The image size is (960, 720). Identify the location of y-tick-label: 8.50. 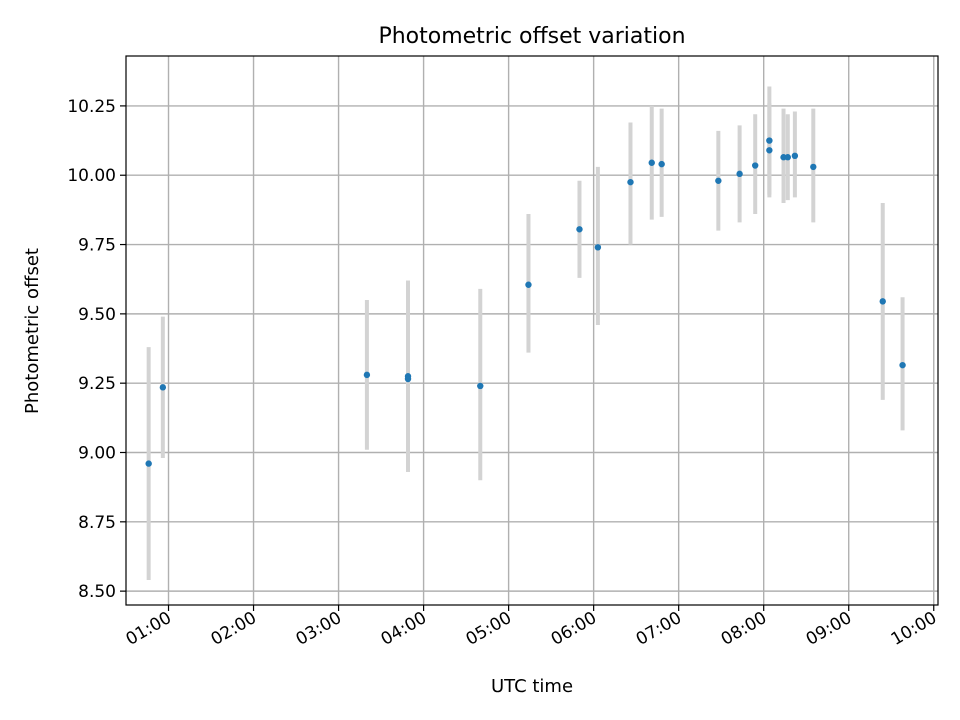
(97, 592).